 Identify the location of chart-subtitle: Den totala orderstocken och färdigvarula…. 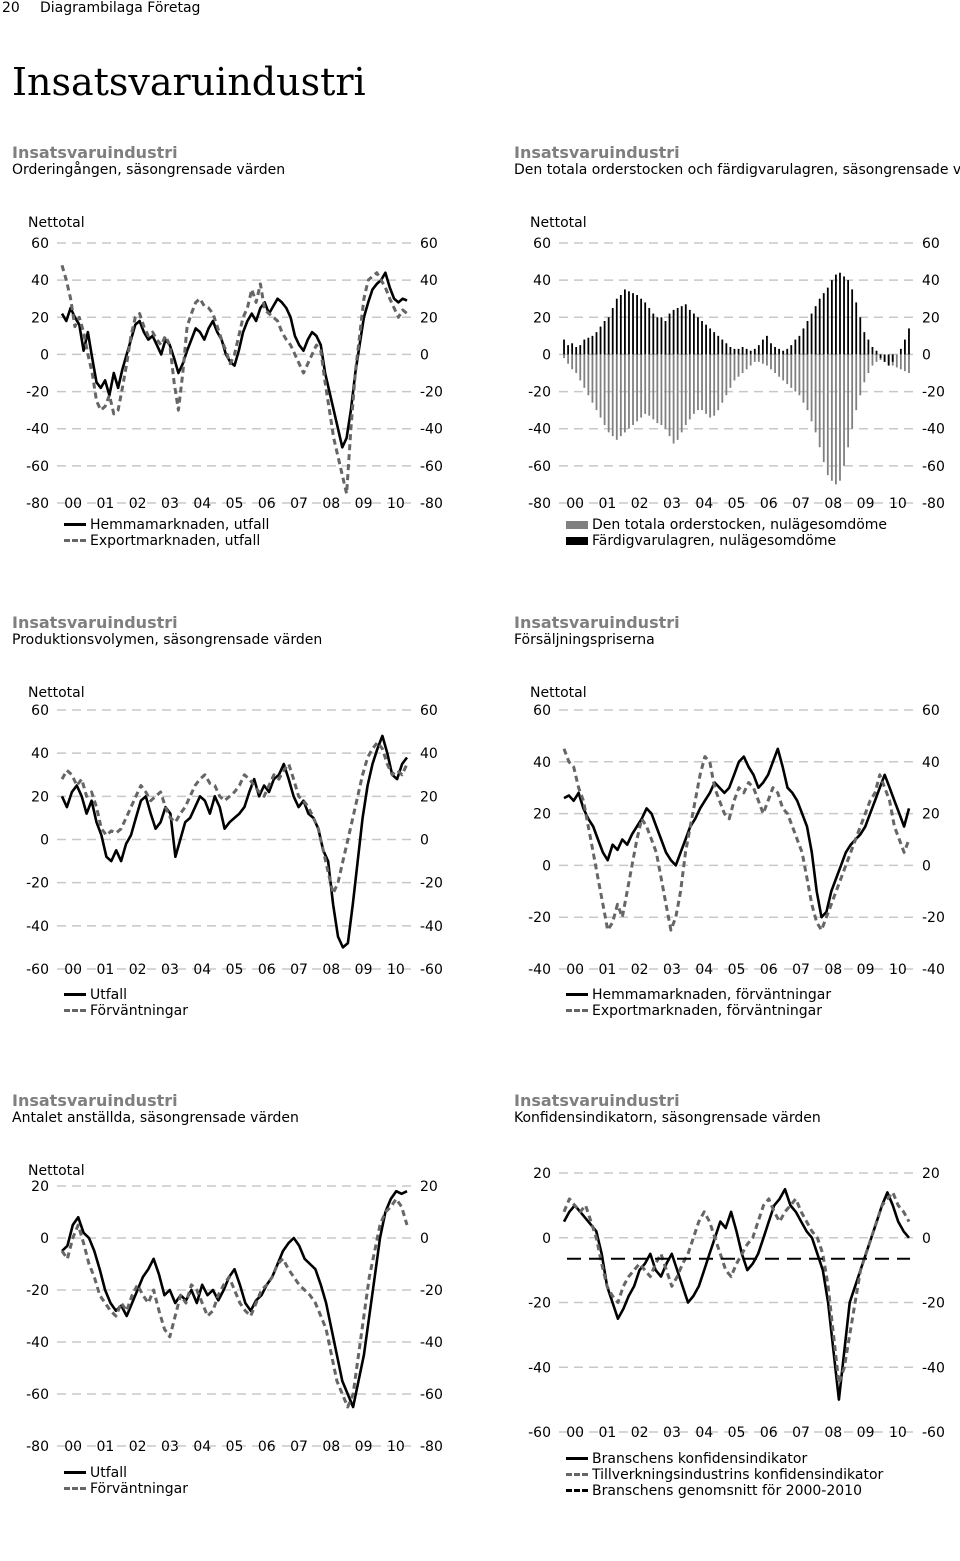
(737, 170).